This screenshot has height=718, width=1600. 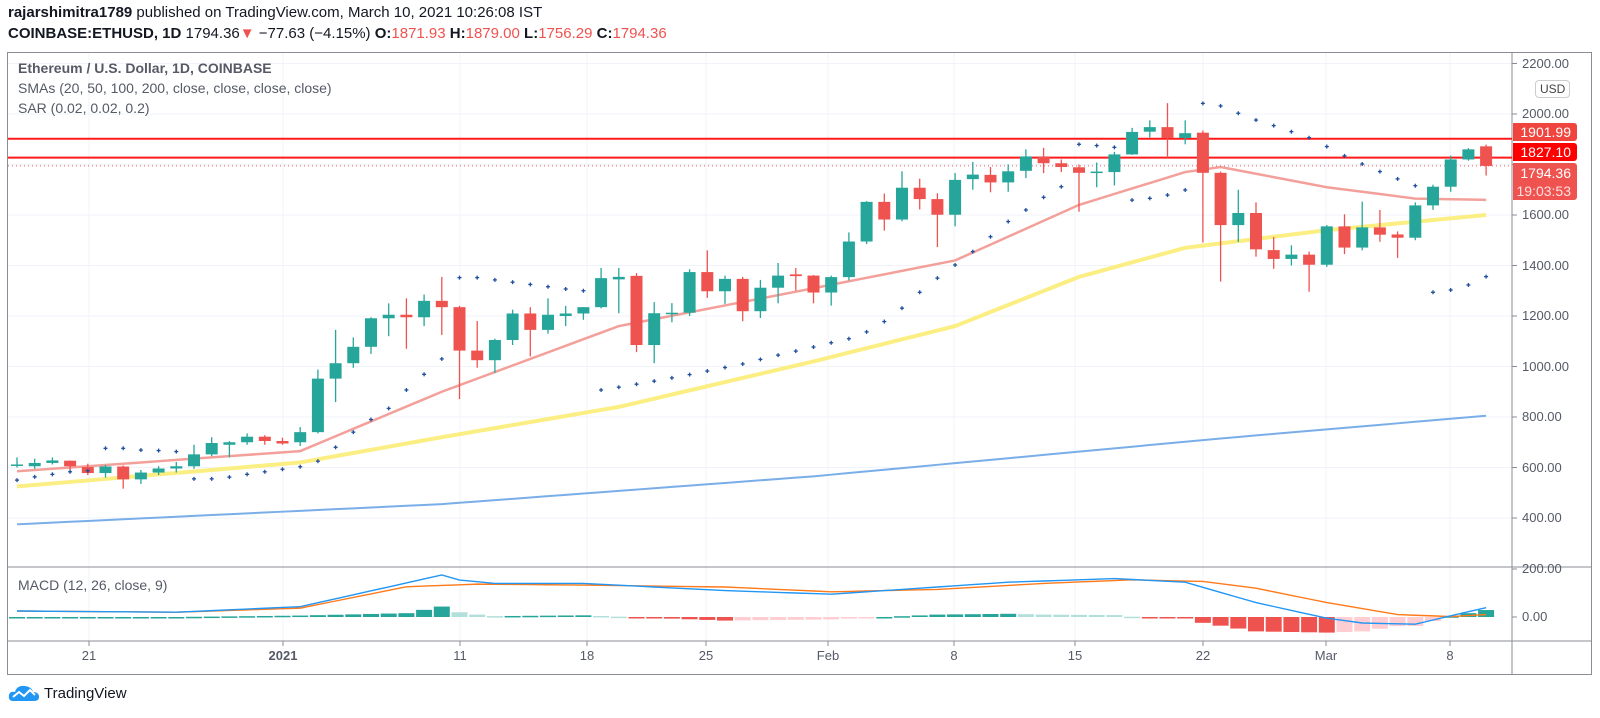 I want to click on hline-price-label-2: 1827.10, so click(x=1545, y=152).